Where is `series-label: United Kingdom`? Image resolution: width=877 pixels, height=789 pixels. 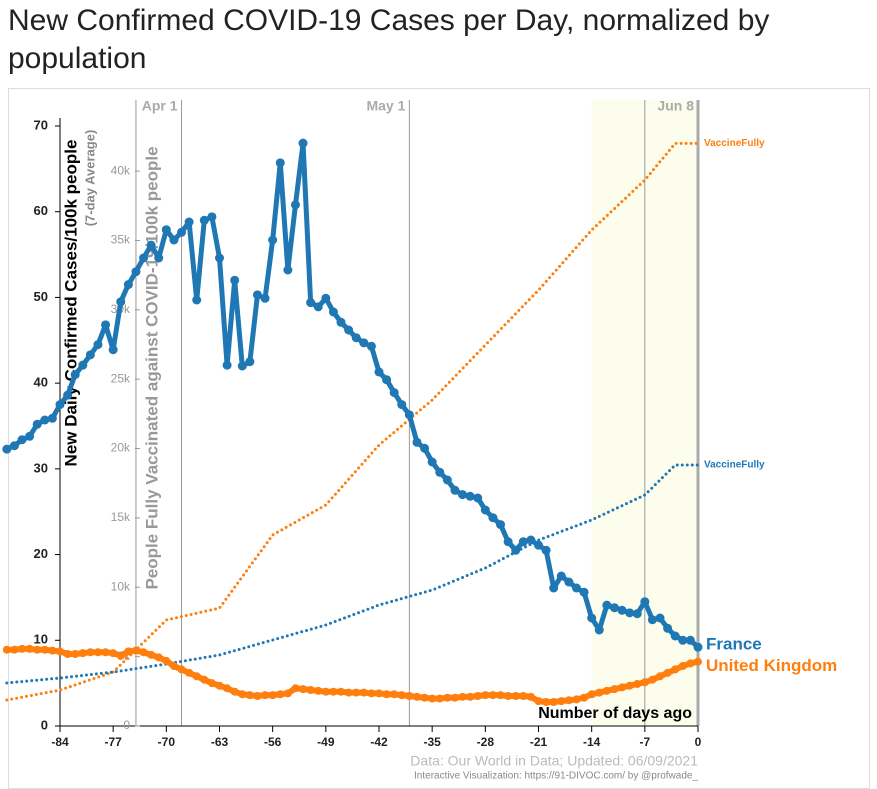 series-label: United Kingdom is located at coordinates (771, 665).